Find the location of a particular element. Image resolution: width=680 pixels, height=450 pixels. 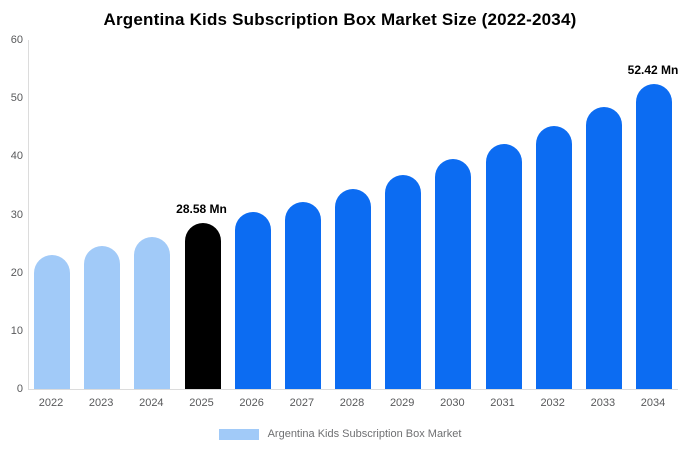

y-tick-30: 30 is located at coordinates (16, 214).